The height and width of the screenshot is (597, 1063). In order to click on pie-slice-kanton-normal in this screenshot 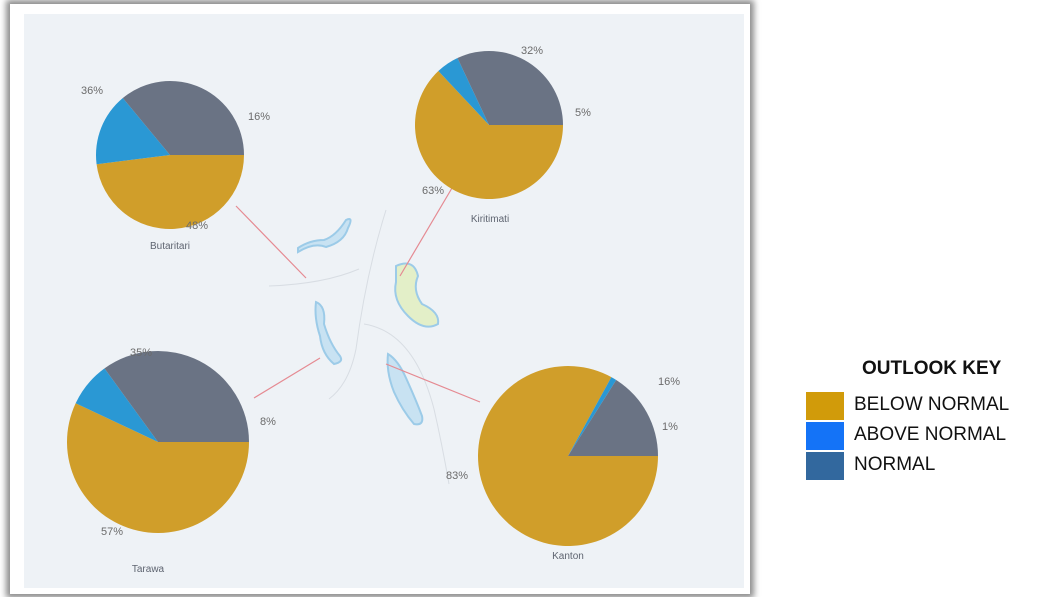, I will do `click(613, 418)`.